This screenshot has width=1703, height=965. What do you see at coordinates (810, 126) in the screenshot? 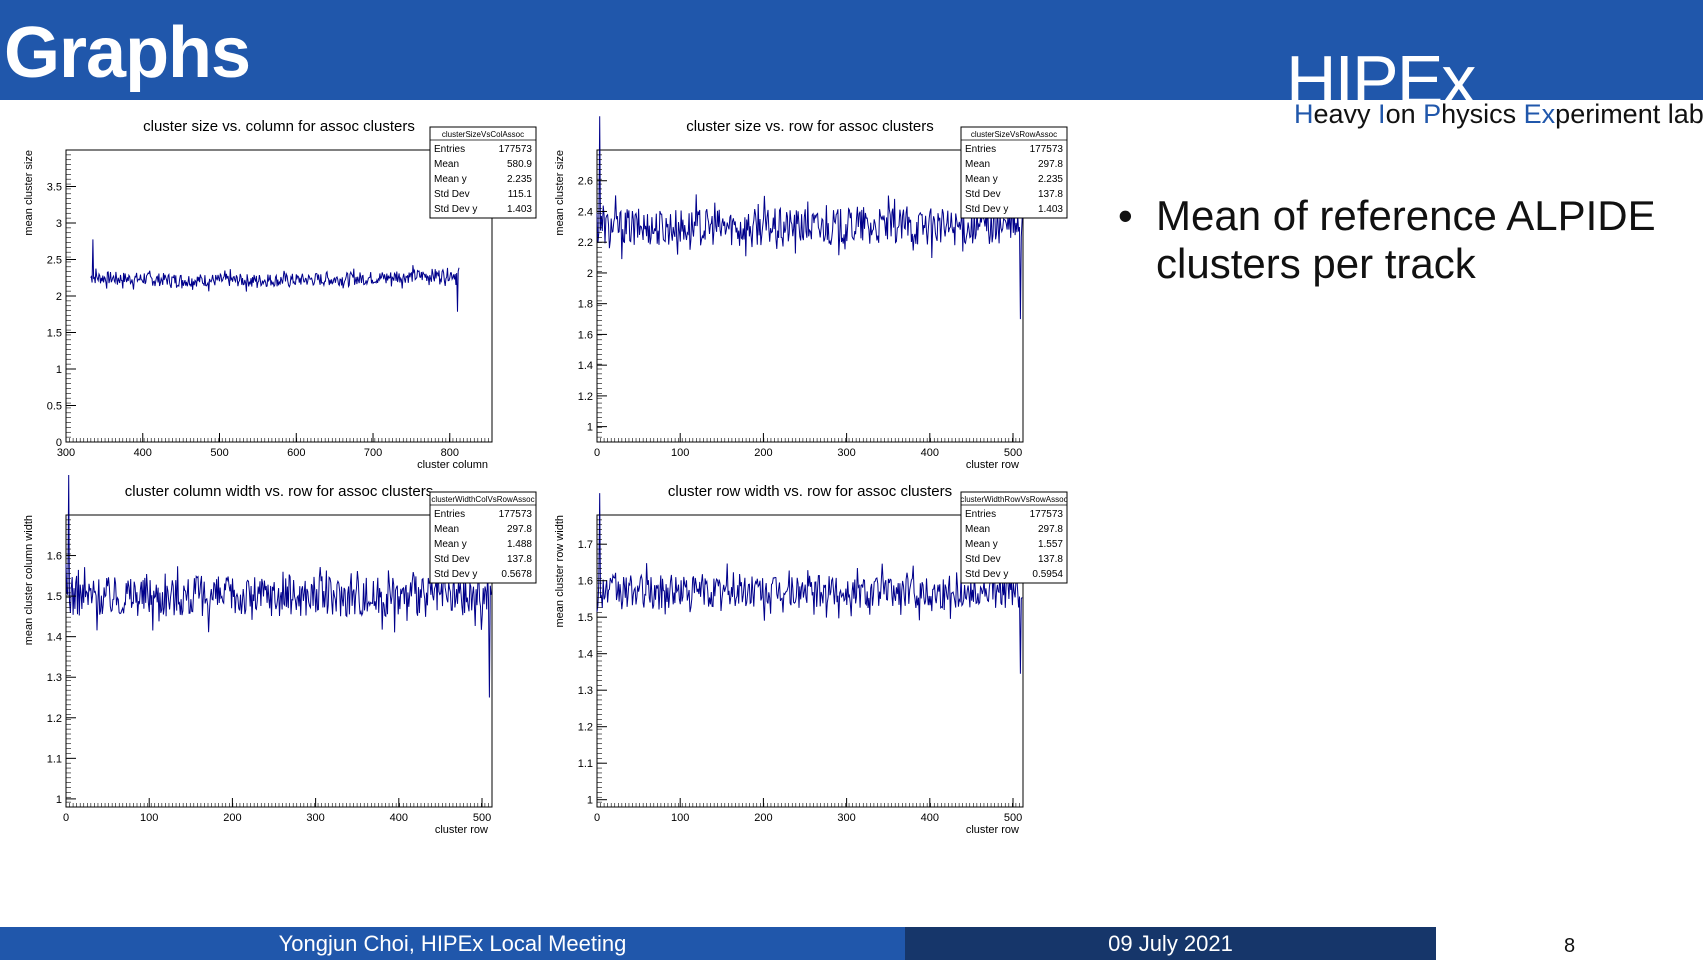
I see `chart-title: cluster size vs. row for assoc clusters` at bounding box center [810, 126].